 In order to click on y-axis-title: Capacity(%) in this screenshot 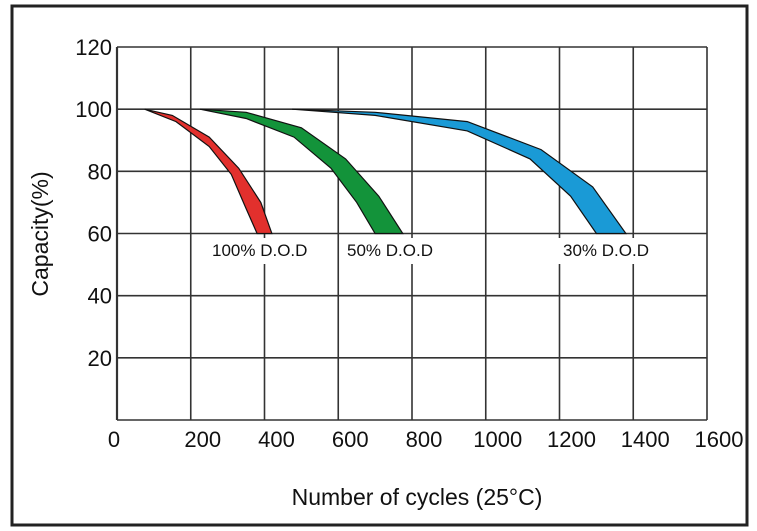, I will do `click(40, 233)`.